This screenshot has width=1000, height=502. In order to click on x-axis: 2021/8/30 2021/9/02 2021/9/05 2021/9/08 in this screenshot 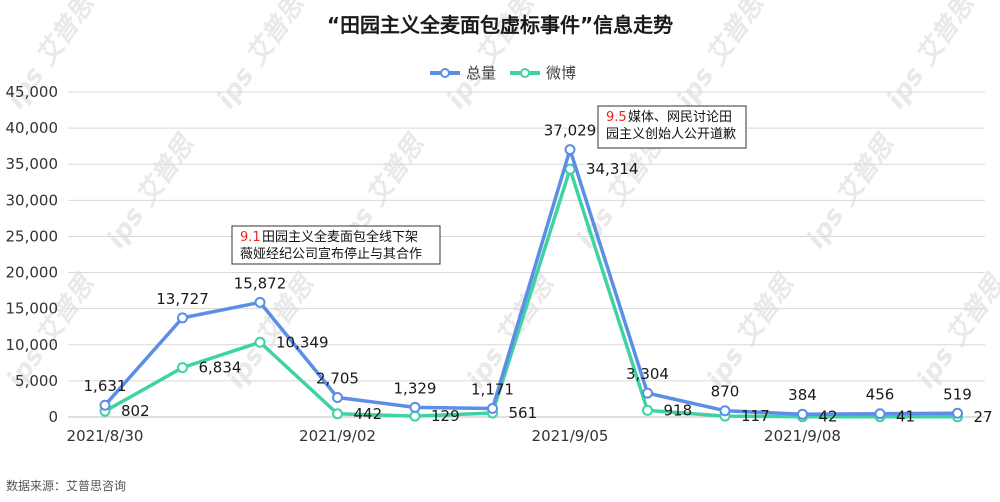, I will do `click(454, 436)`.